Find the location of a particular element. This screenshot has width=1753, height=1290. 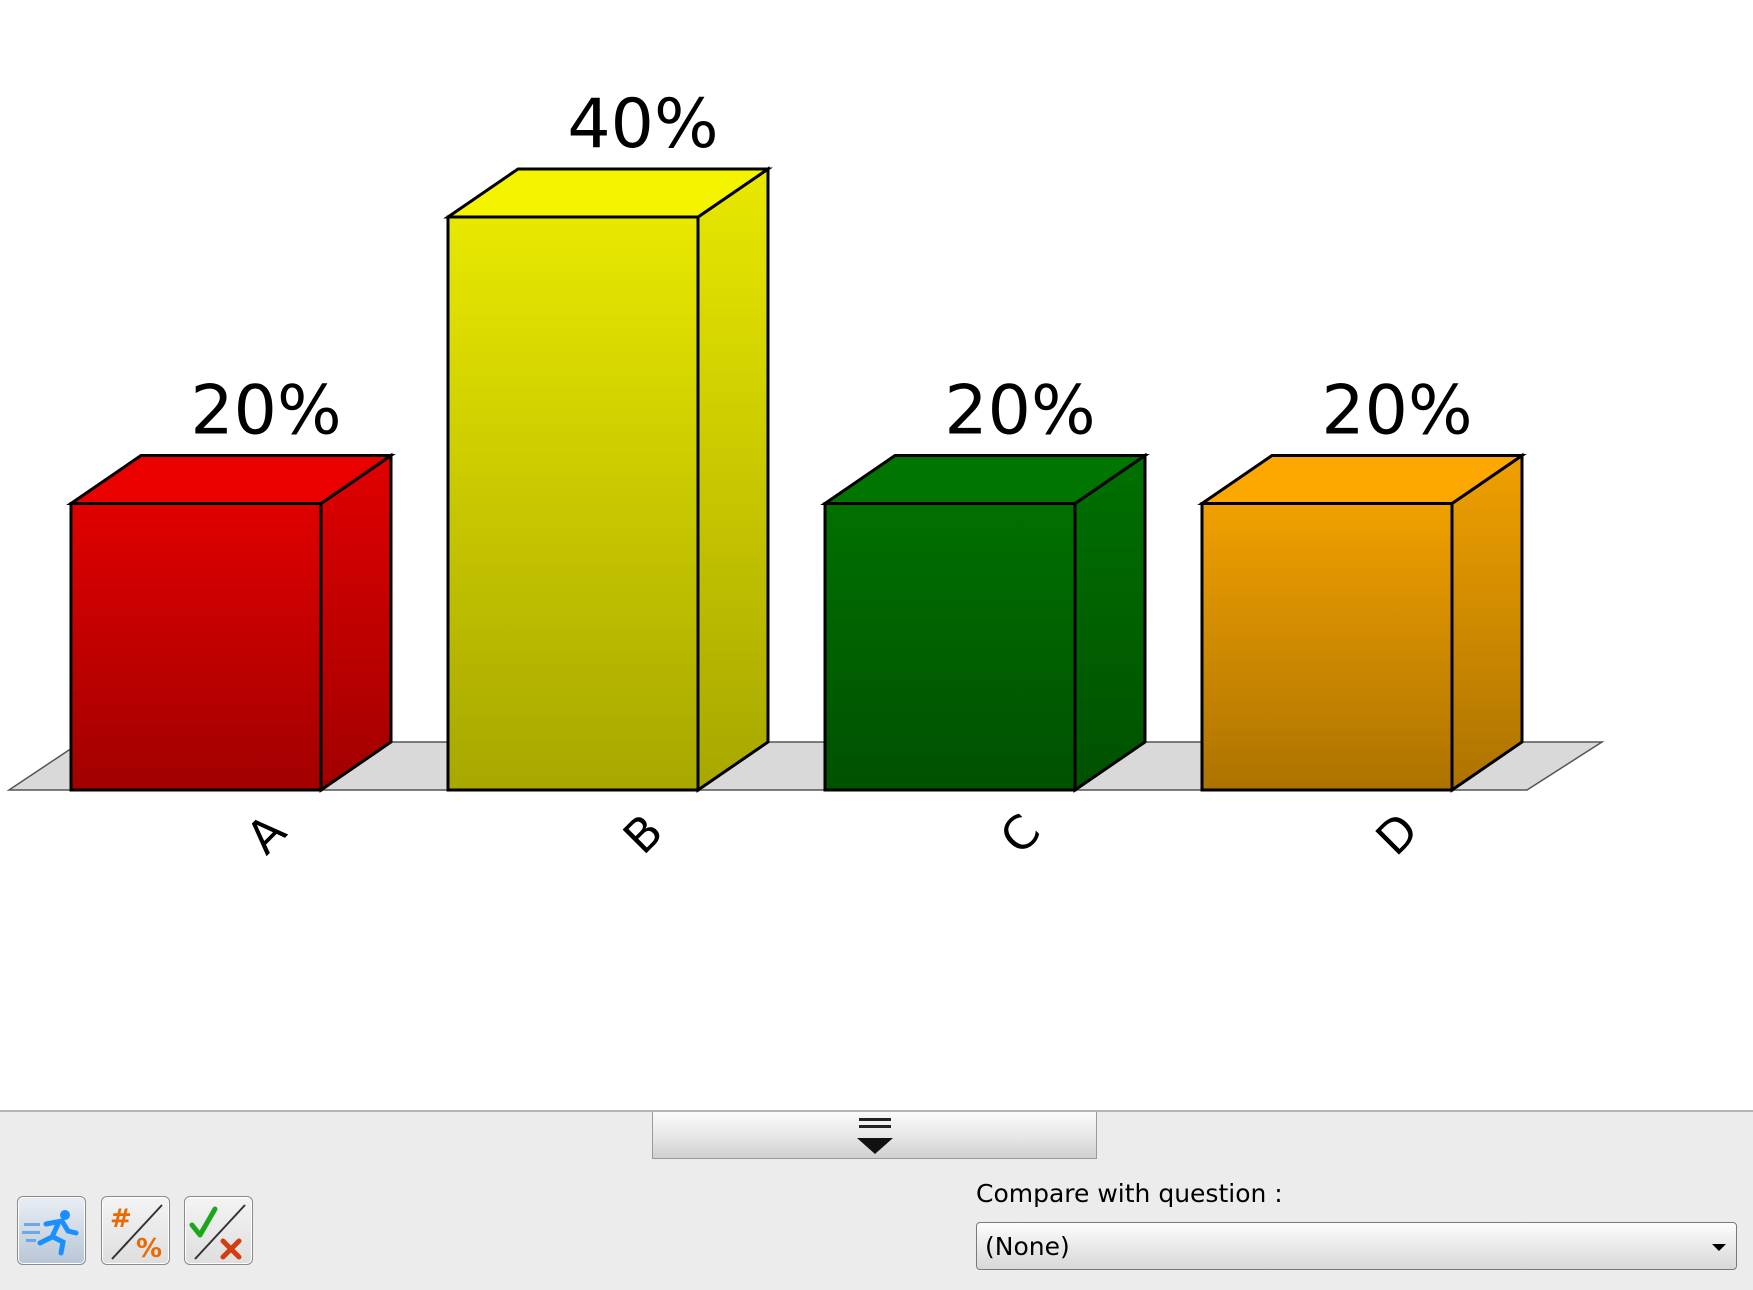

bar-side-B is located at coordinates (733, 479).